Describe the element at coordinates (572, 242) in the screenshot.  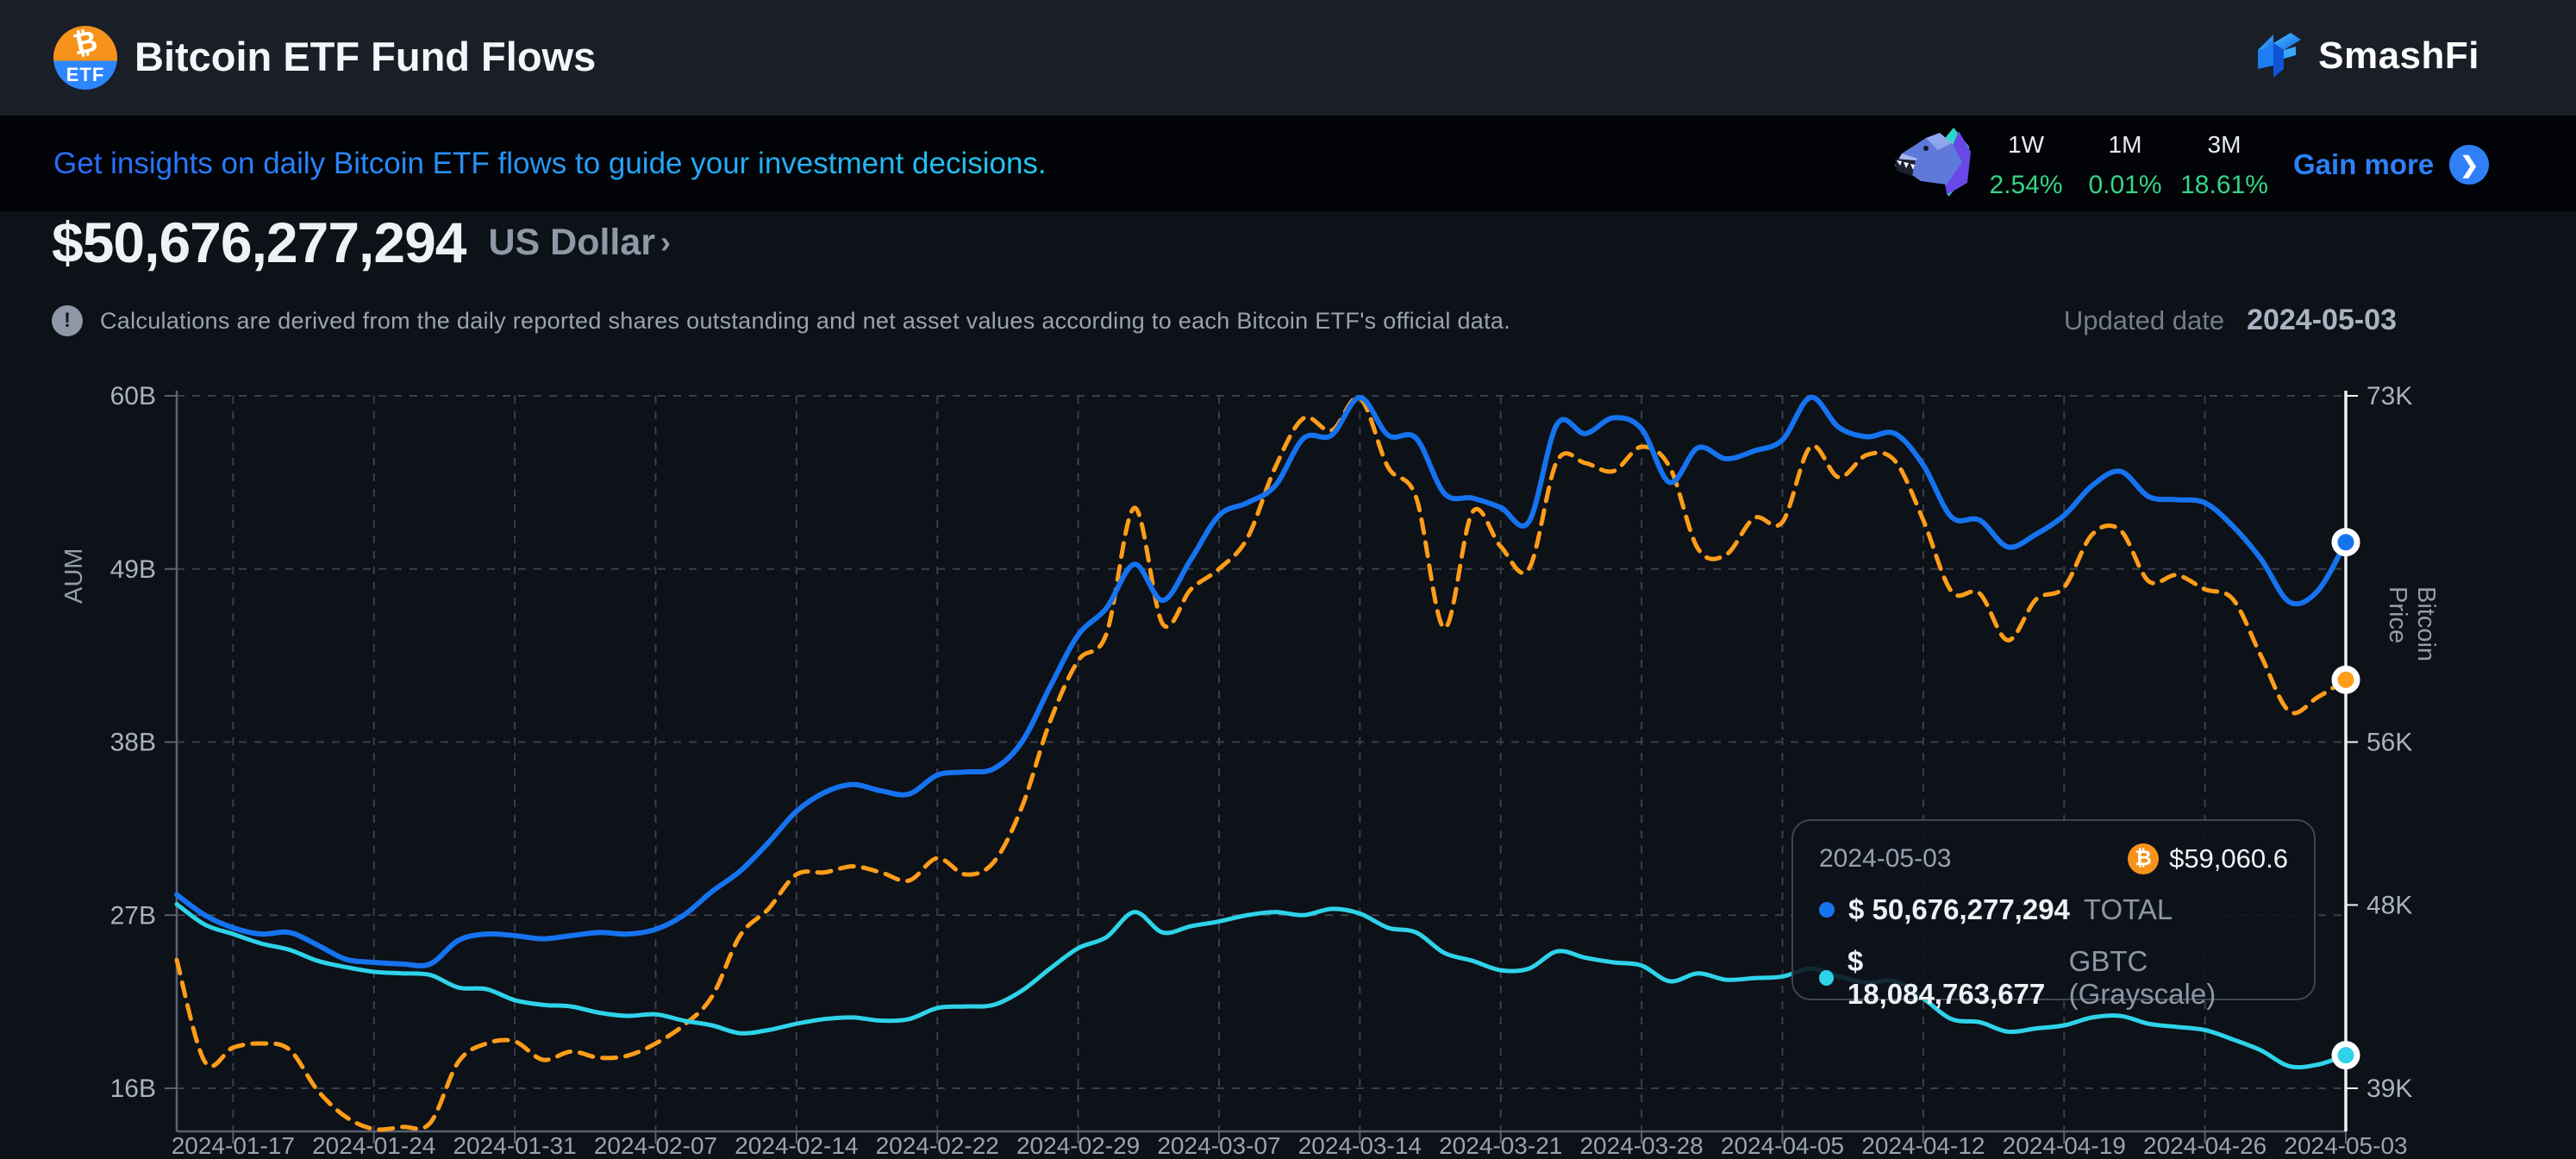
I see `currency-label: US Dollar` at that location.